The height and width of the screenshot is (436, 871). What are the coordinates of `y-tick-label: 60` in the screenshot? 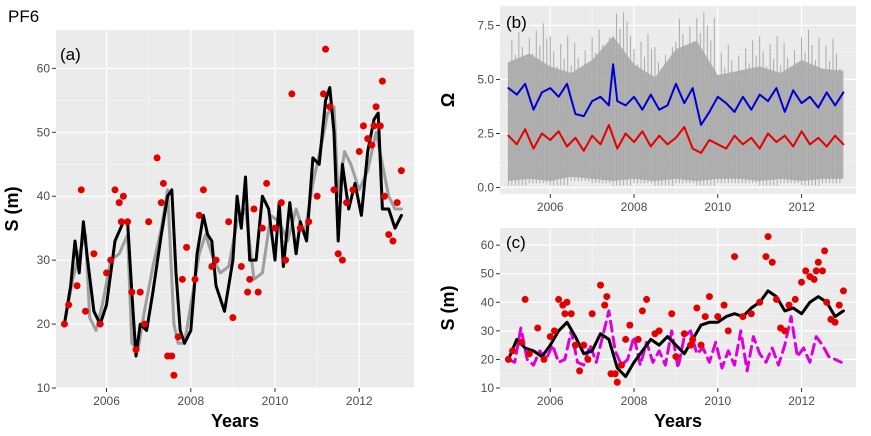 It's located at (488, 245).